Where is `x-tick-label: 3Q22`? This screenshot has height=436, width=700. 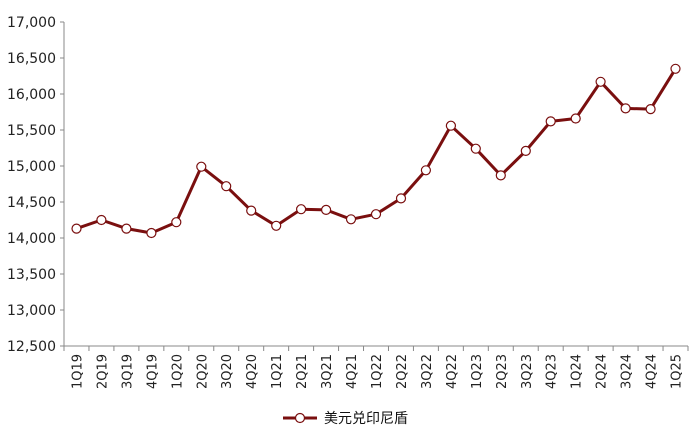 x-tick-label: 3Q22 is located at coordinates (427, 371).